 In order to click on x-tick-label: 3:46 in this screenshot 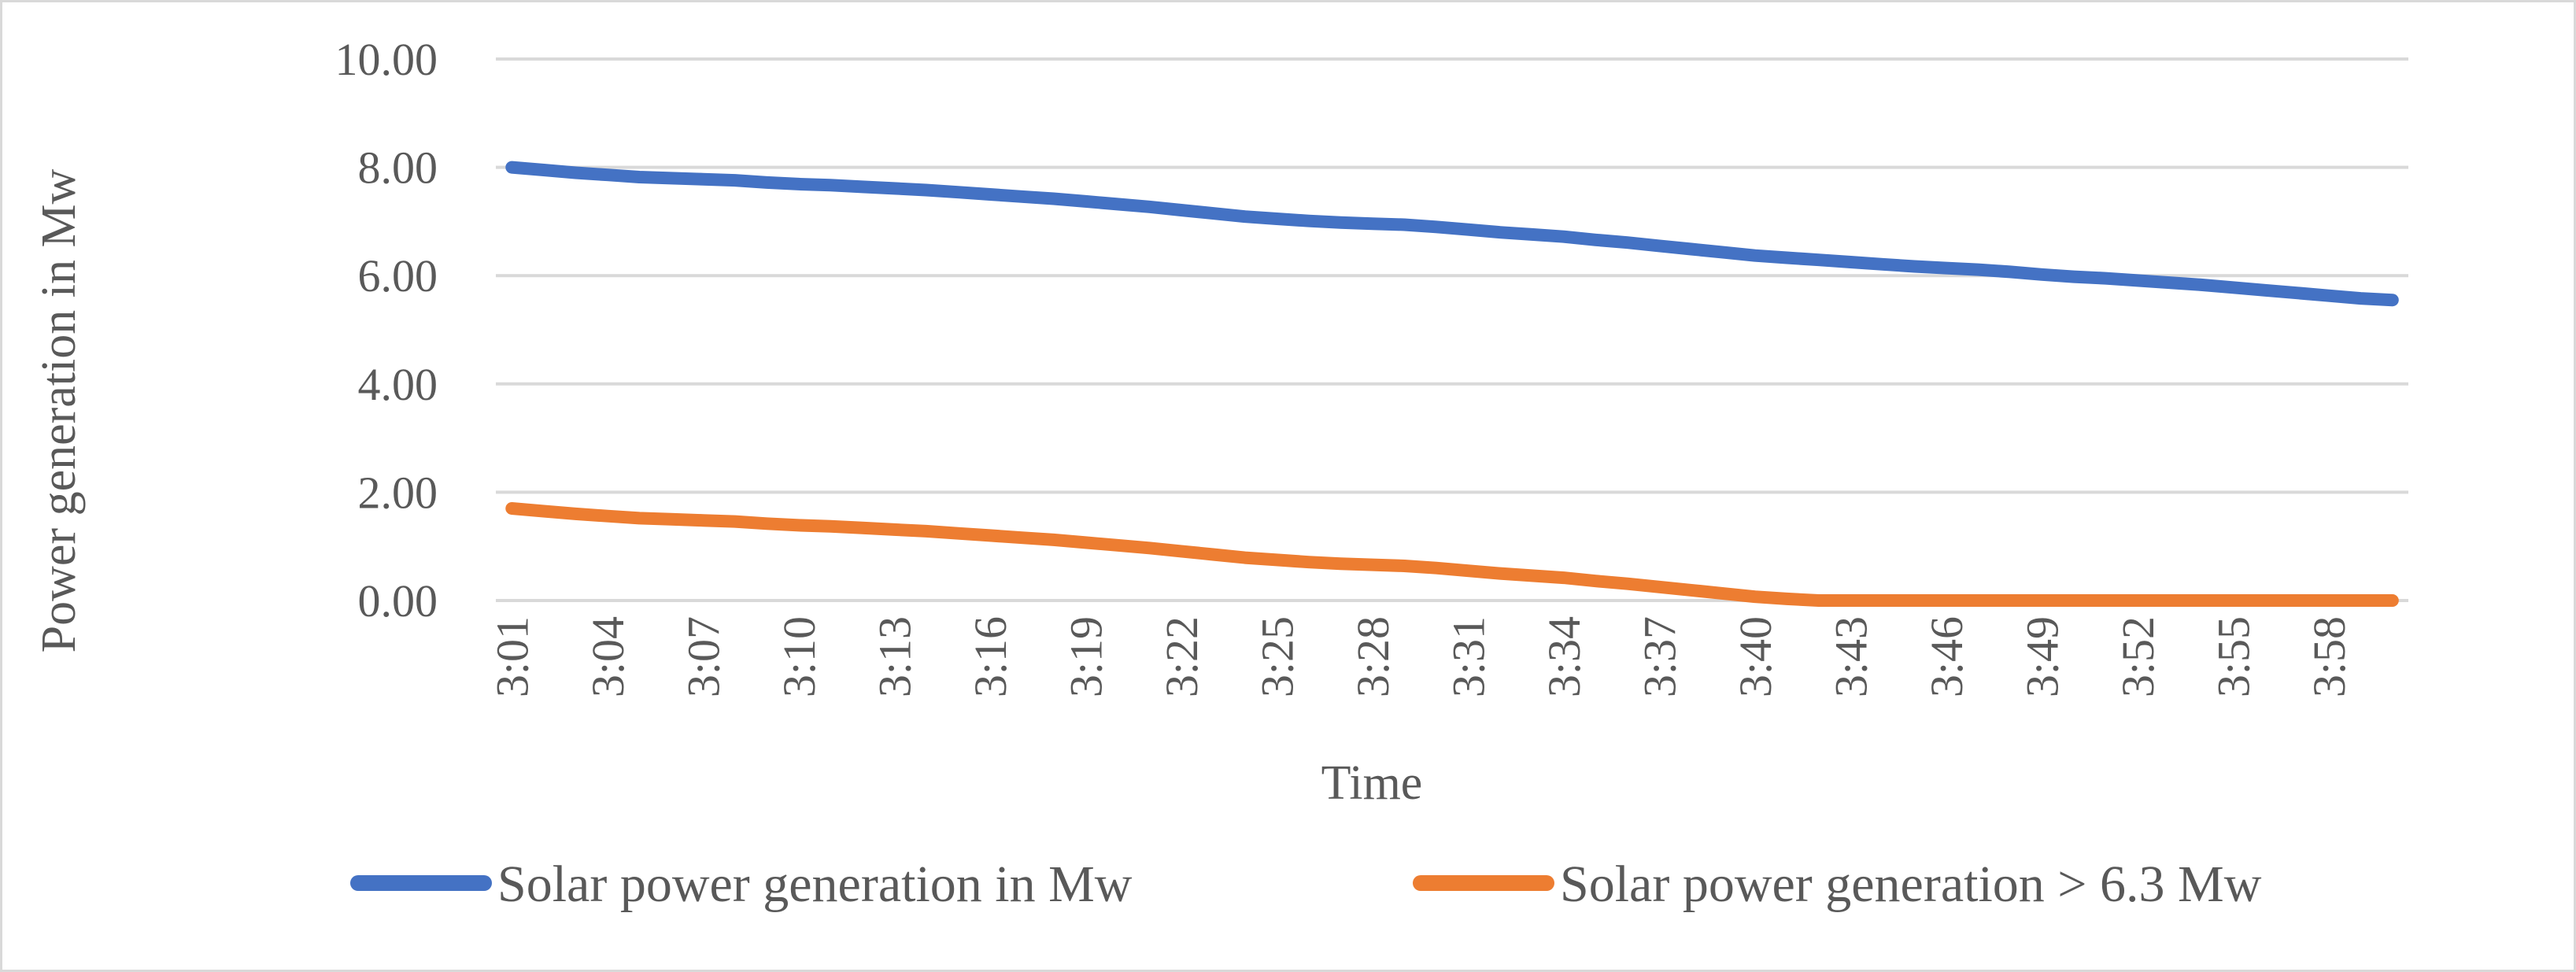, I will do `click(1946, 656)`.